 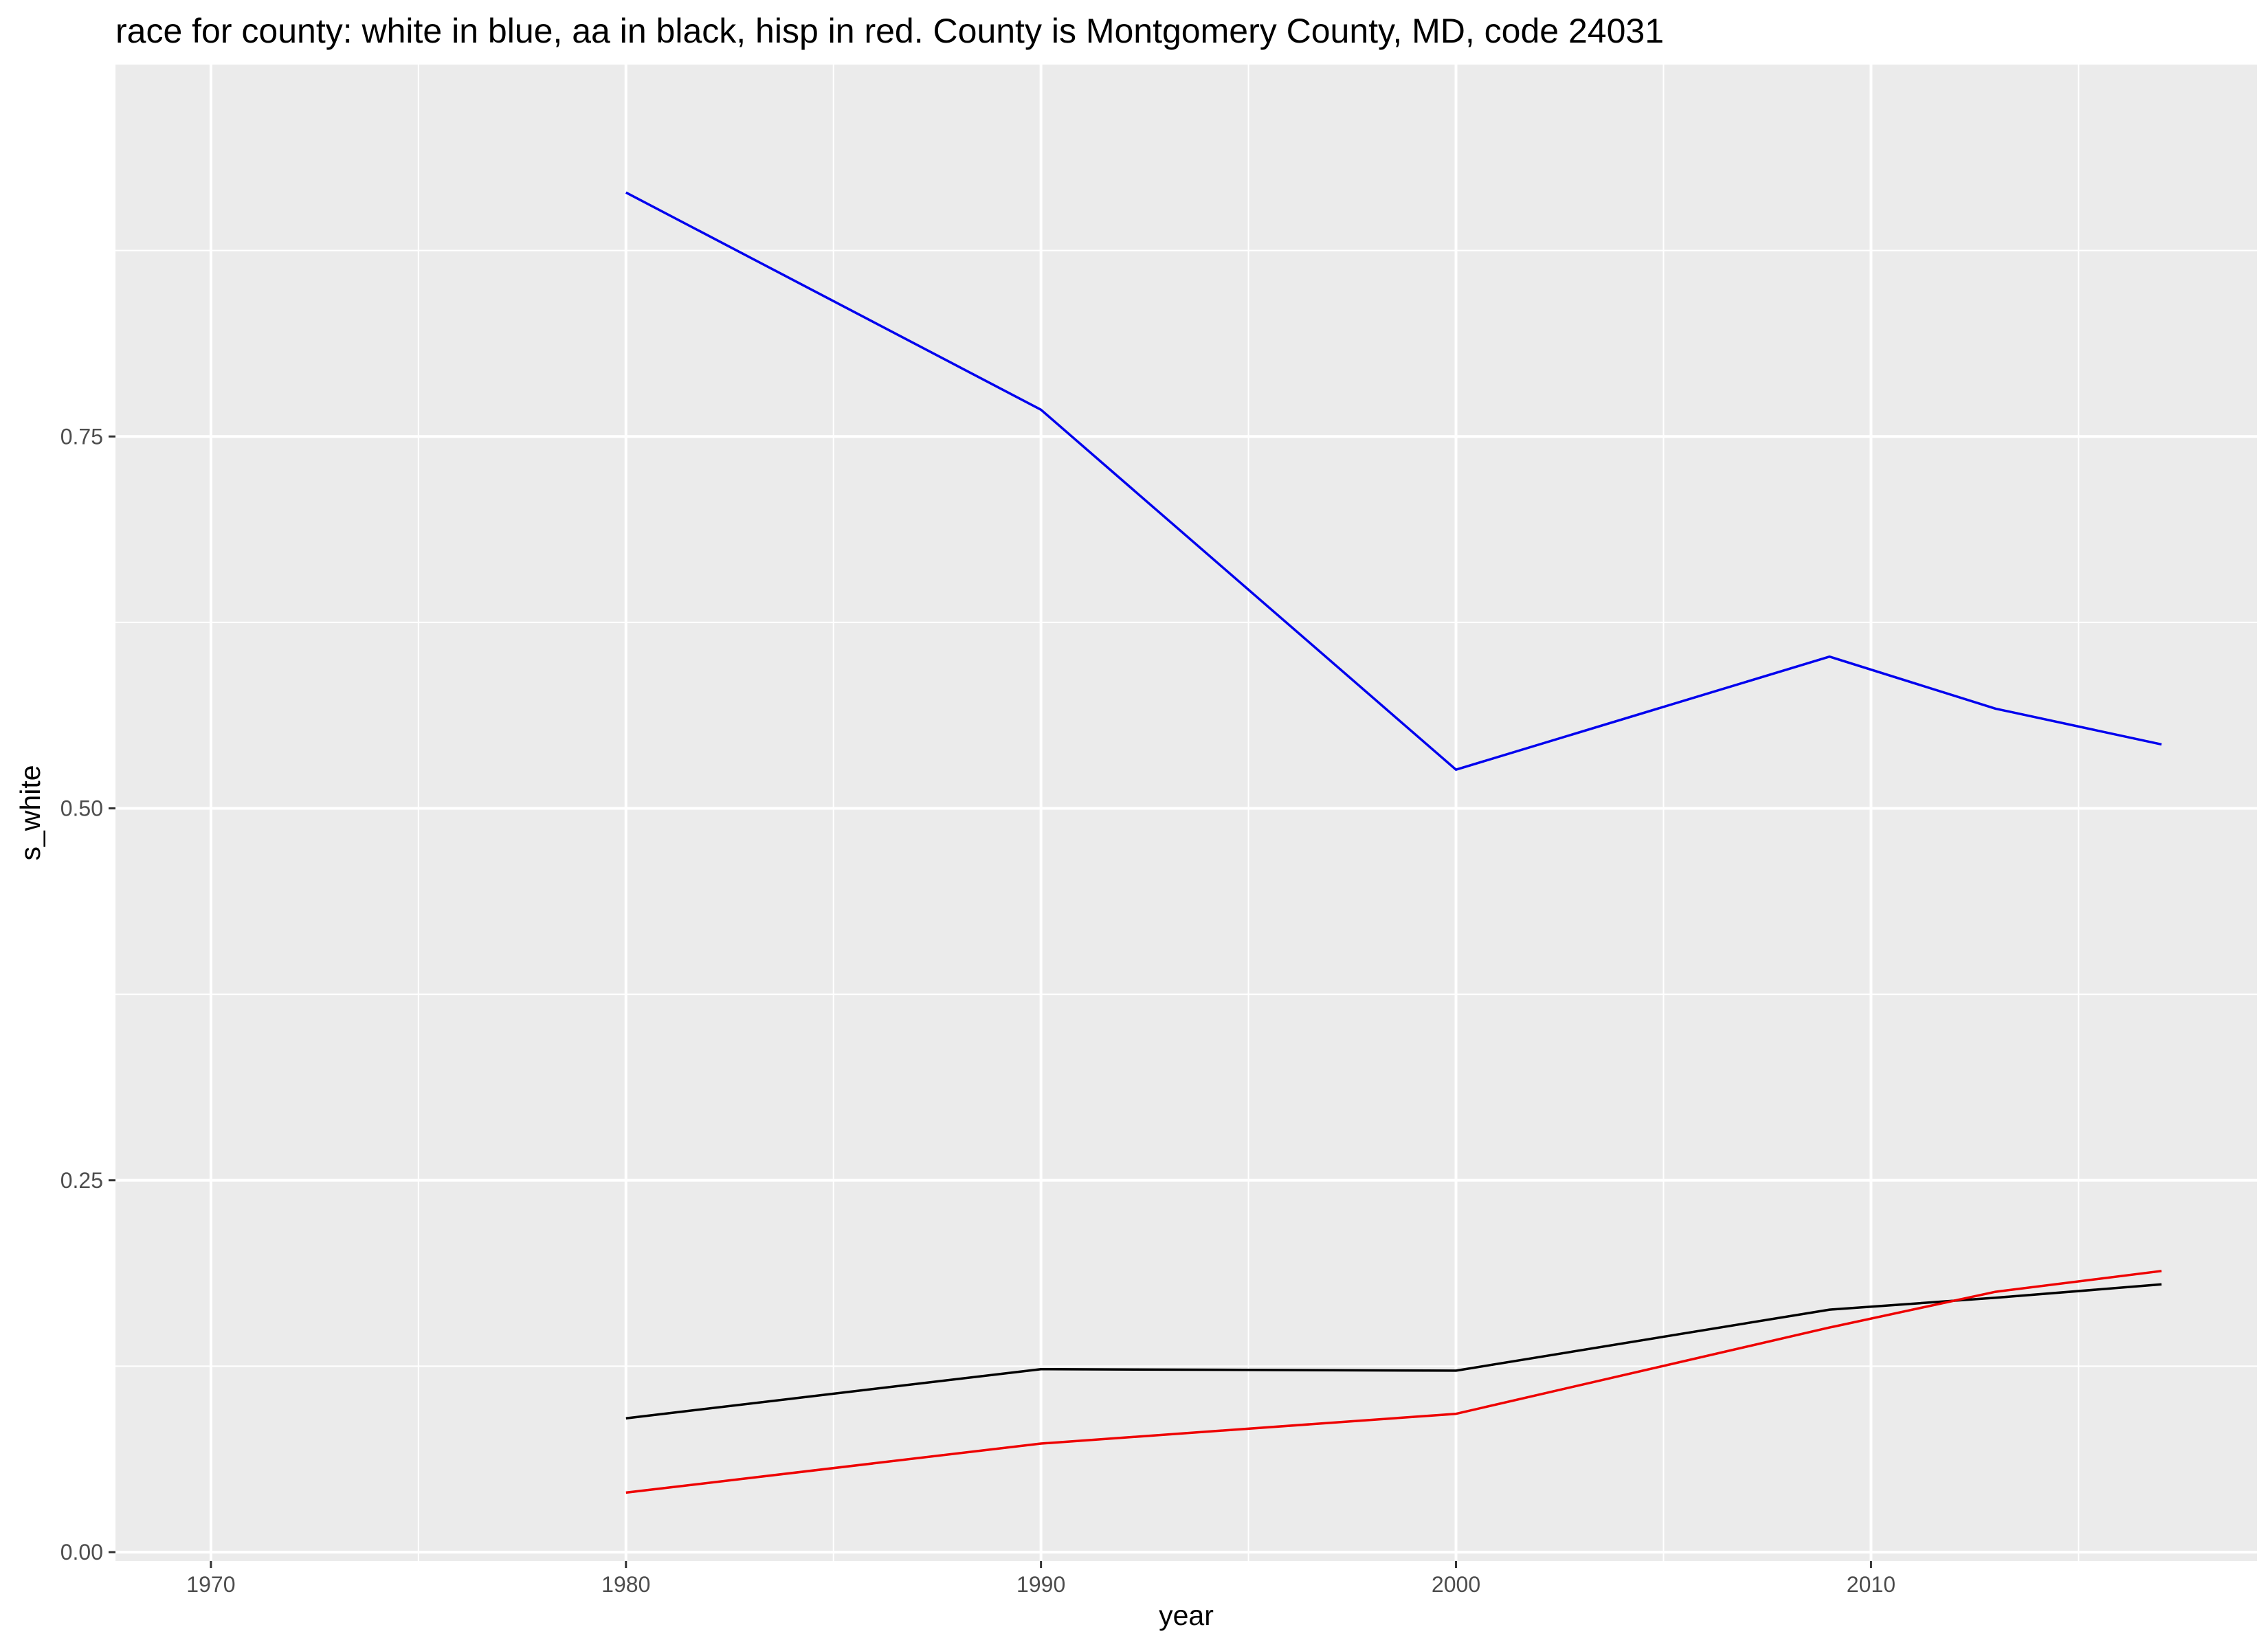 What do you see at coordinates (81, 436) in the screenshot?
I see `y-tick-label: 0.75` at bounding box center [81, 436].